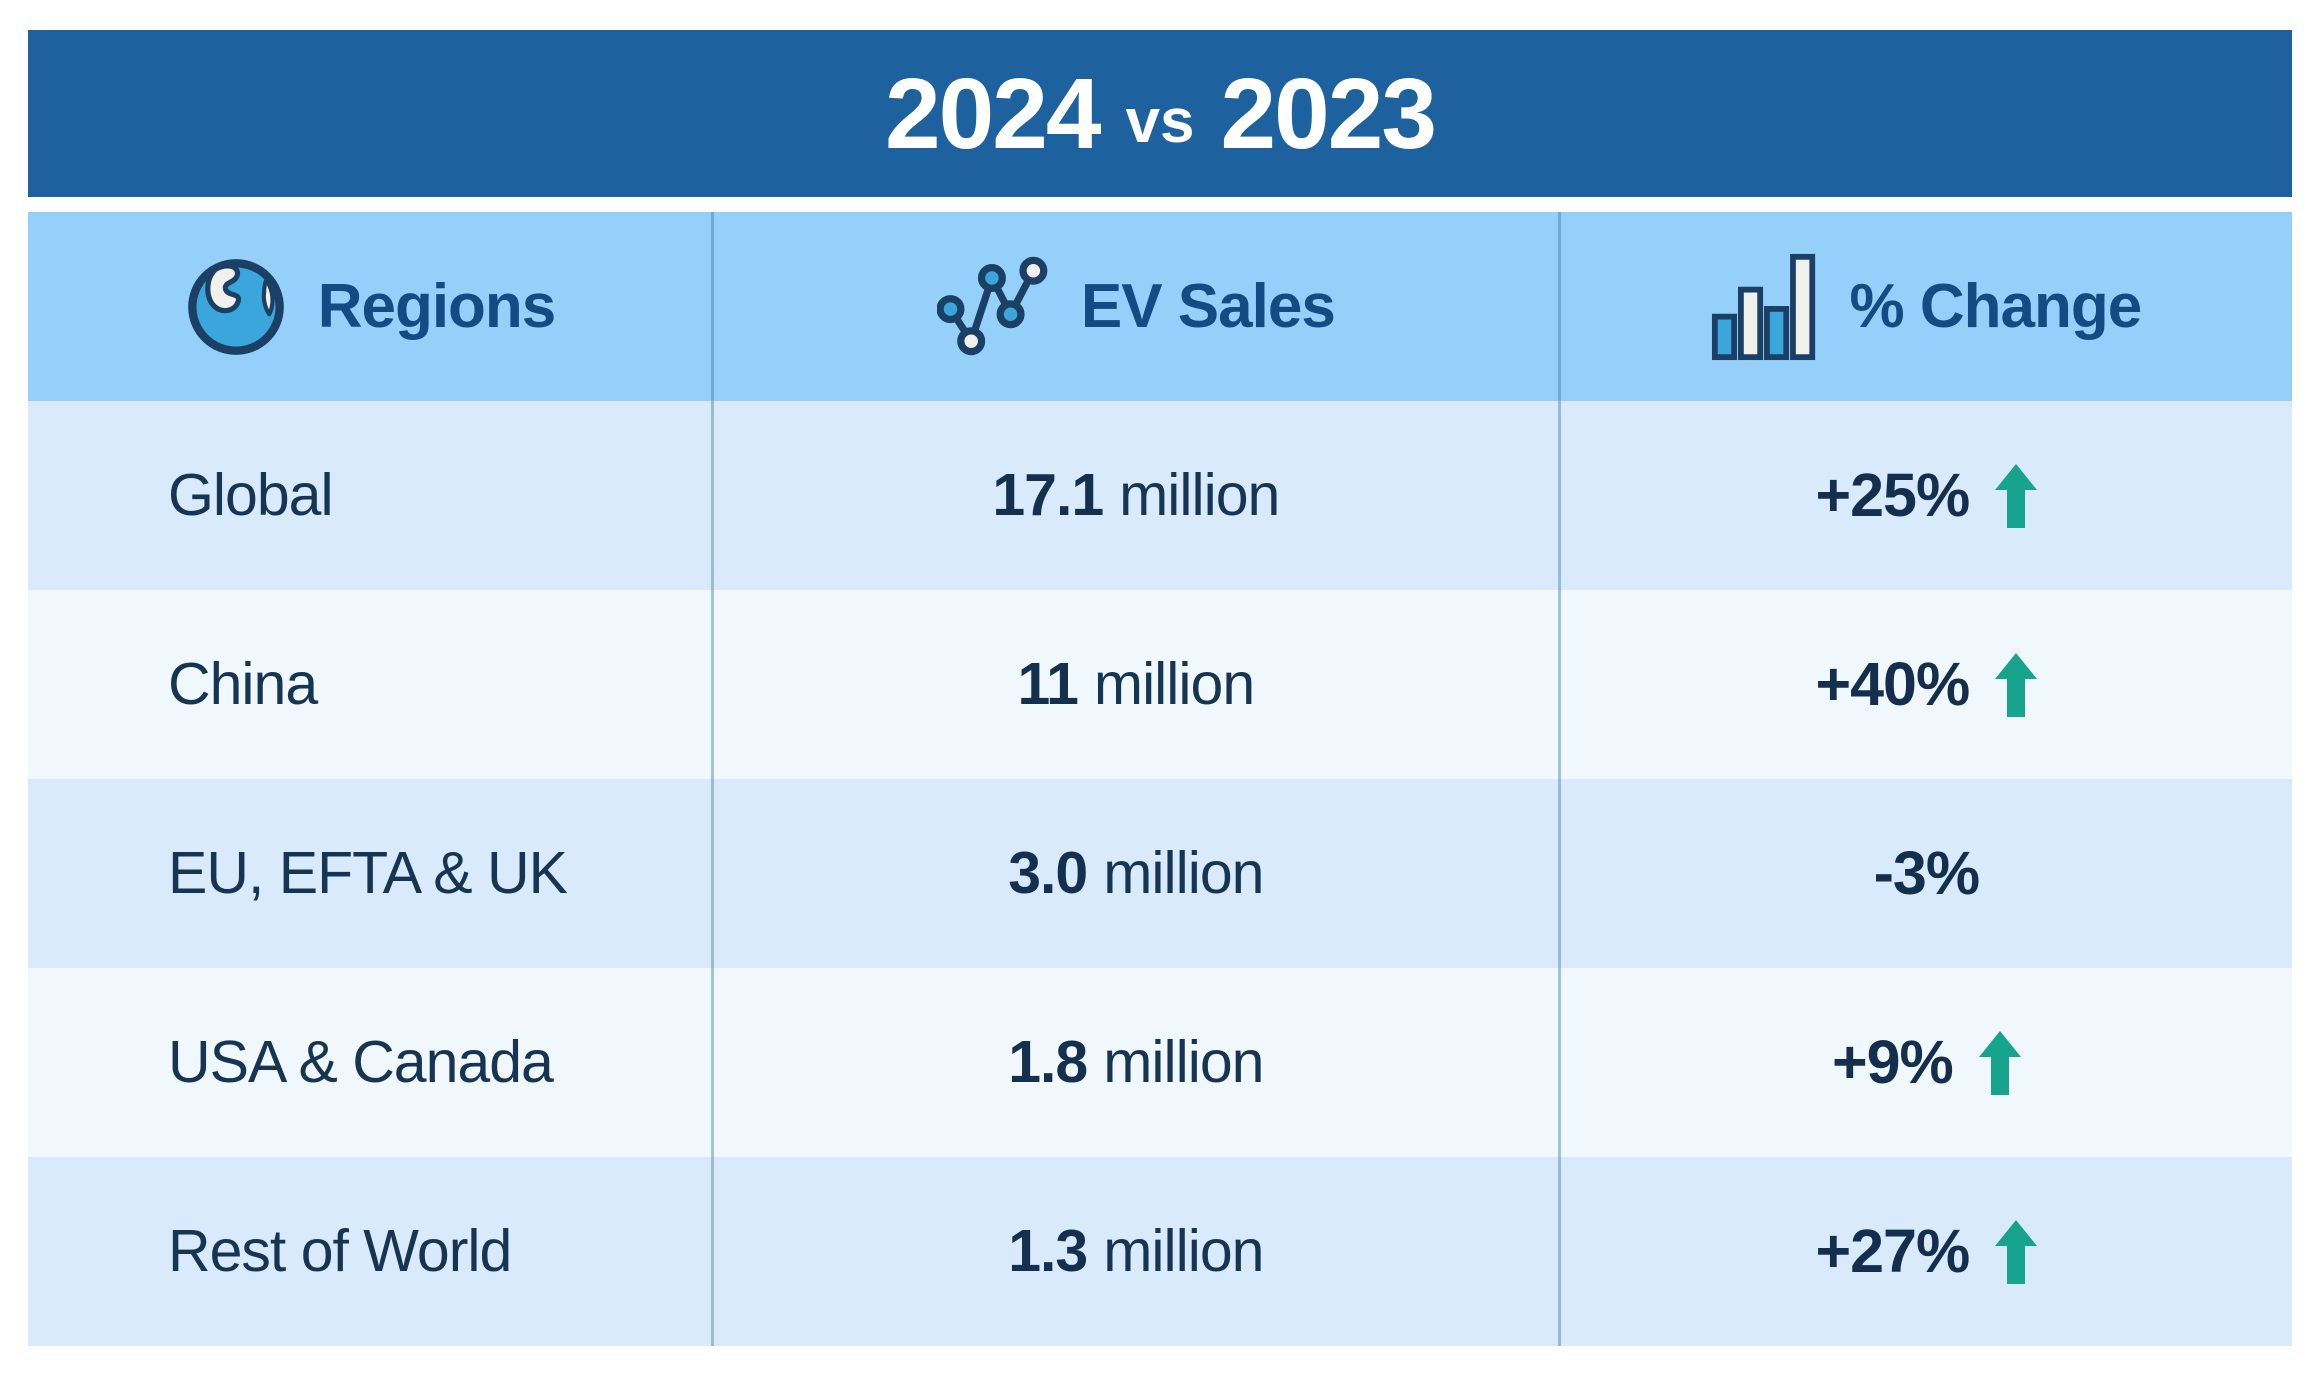 This screenshot has width=2320, height=1373. Describe the element at coordinates (1764, 306) in the screenshot. I see `bar-chart-icon` at that location.